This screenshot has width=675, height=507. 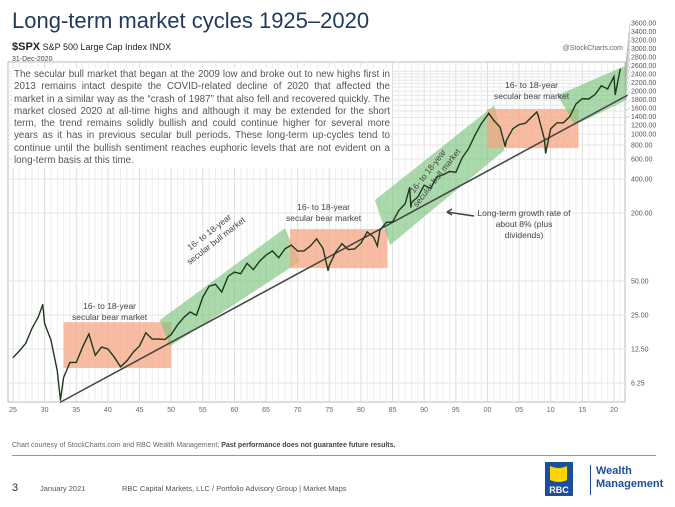 I want to click on x-axis: 25 30 35 40 45 50 55 60 65 70 75 80 85 90 95 00 05 10 15 20, so click(x=313, y=410).